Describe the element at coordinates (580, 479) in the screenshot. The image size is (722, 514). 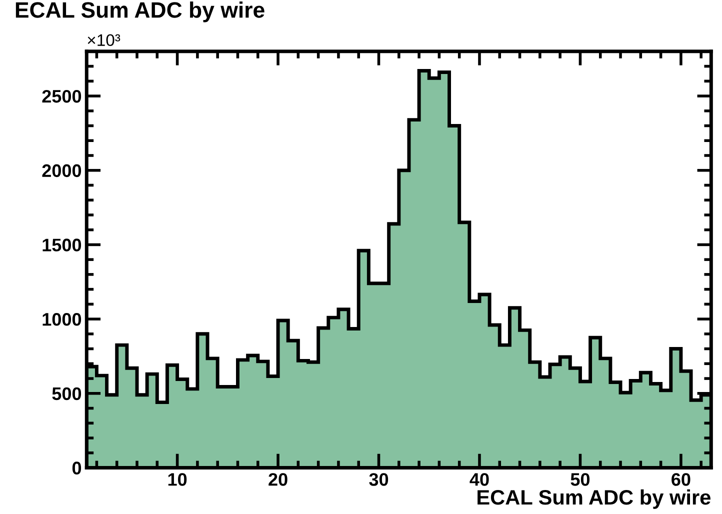
I see `x-tick-label: 50` at that location.